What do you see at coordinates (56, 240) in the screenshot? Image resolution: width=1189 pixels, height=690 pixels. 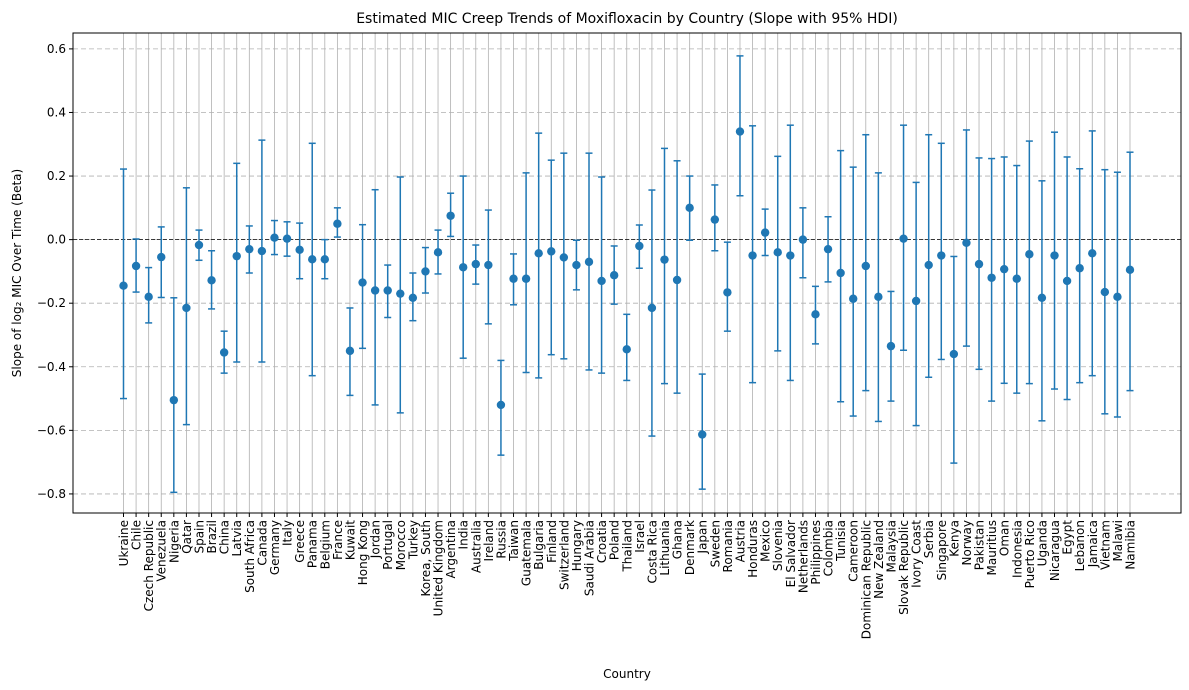 I see `y-tick-label: 0.0` at bounding box center [56, 240].